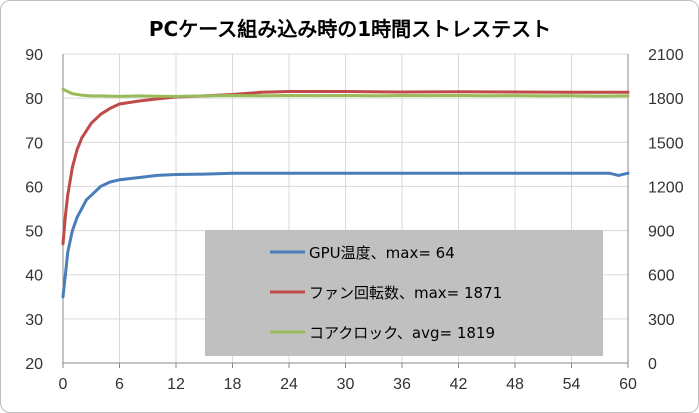 The image size is (699, 413). Describe the element at coordinates (661, 276) in the screenshot. I see `y2-tick-label: 600` at that location.